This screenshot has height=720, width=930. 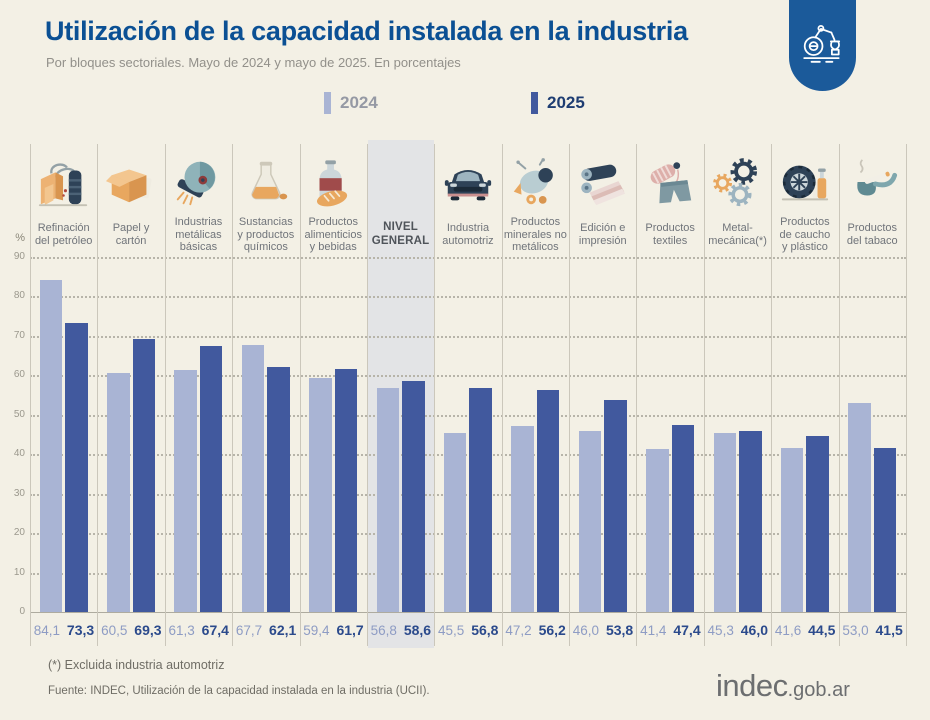 I want to click on chemical-flask-icon, so click(x=265, y=177).